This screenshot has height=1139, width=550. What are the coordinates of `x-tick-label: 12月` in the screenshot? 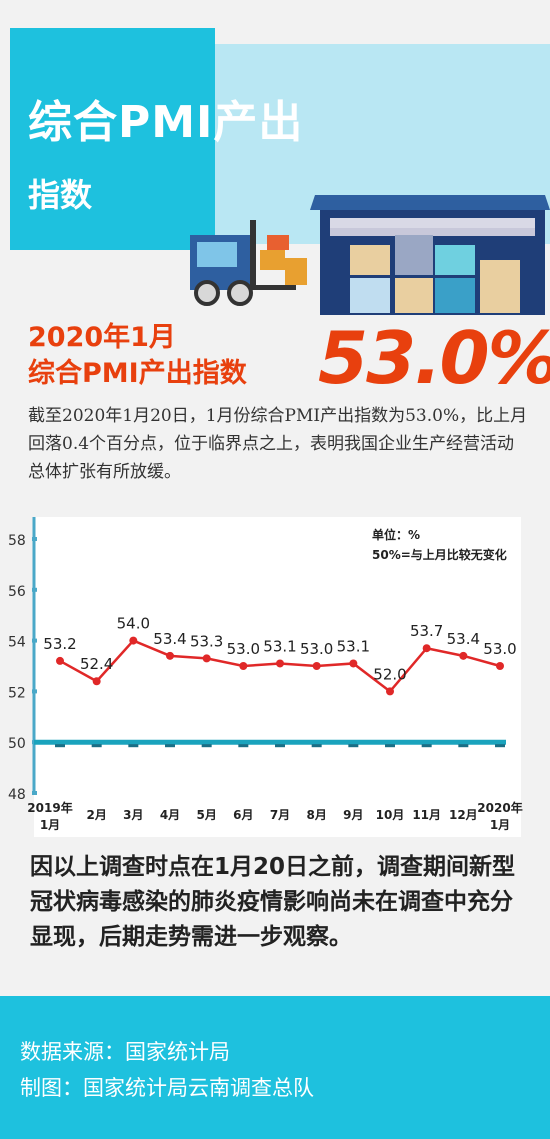 It's located at (463, 815).